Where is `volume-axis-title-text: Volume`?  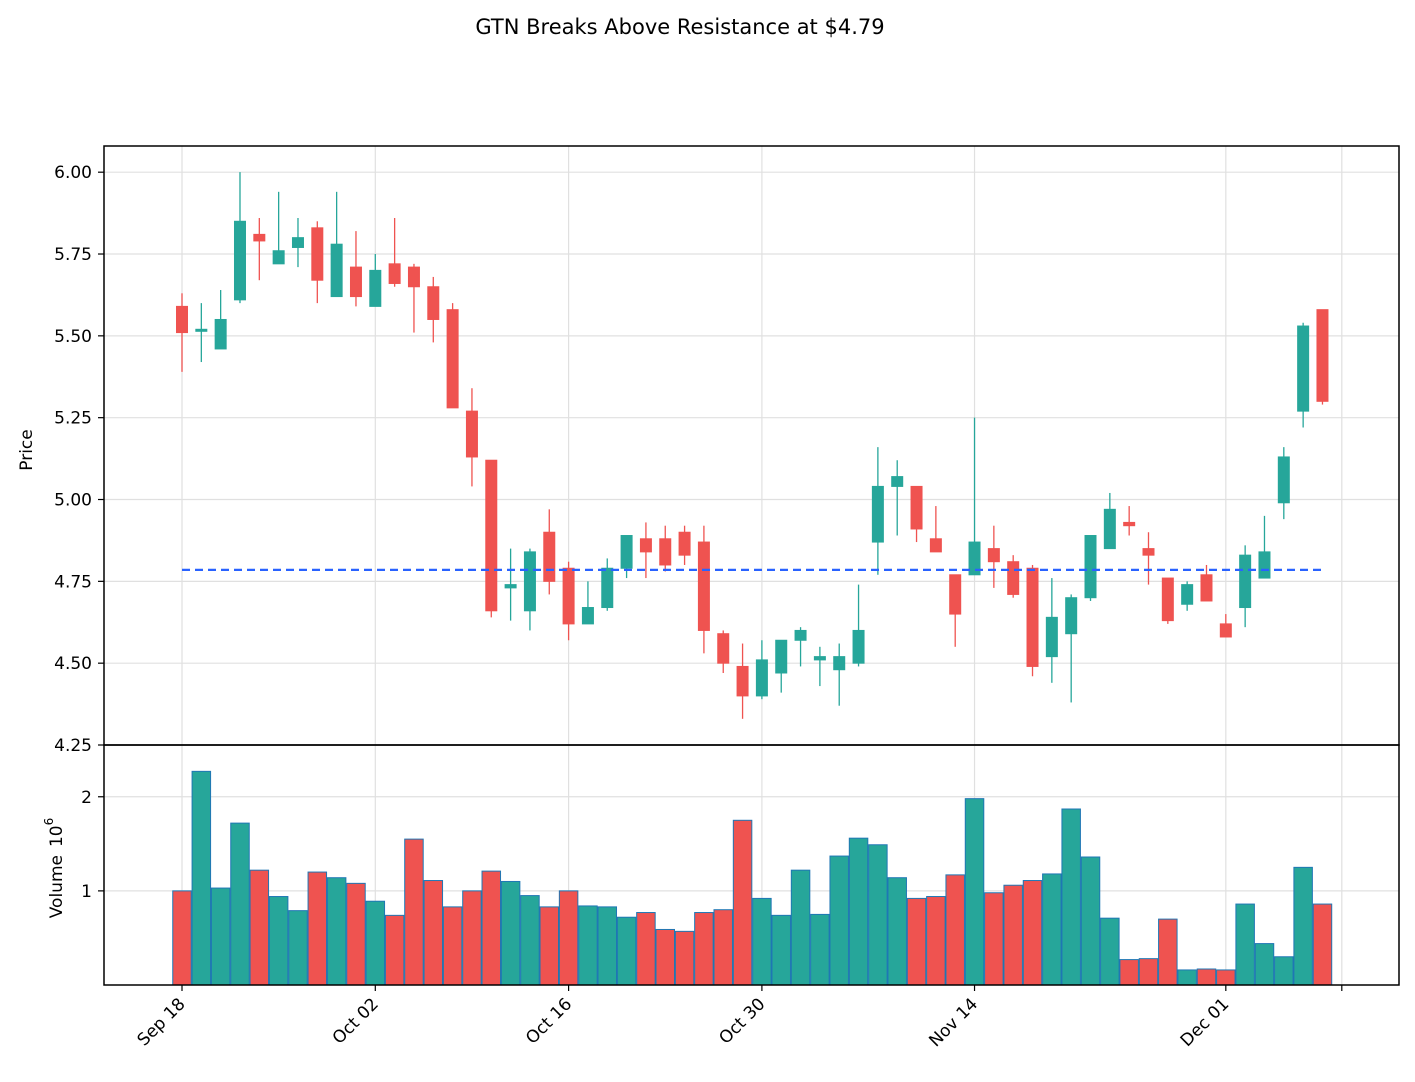
volume-axis-title-text: Volume is located at coordinates (57, 886).